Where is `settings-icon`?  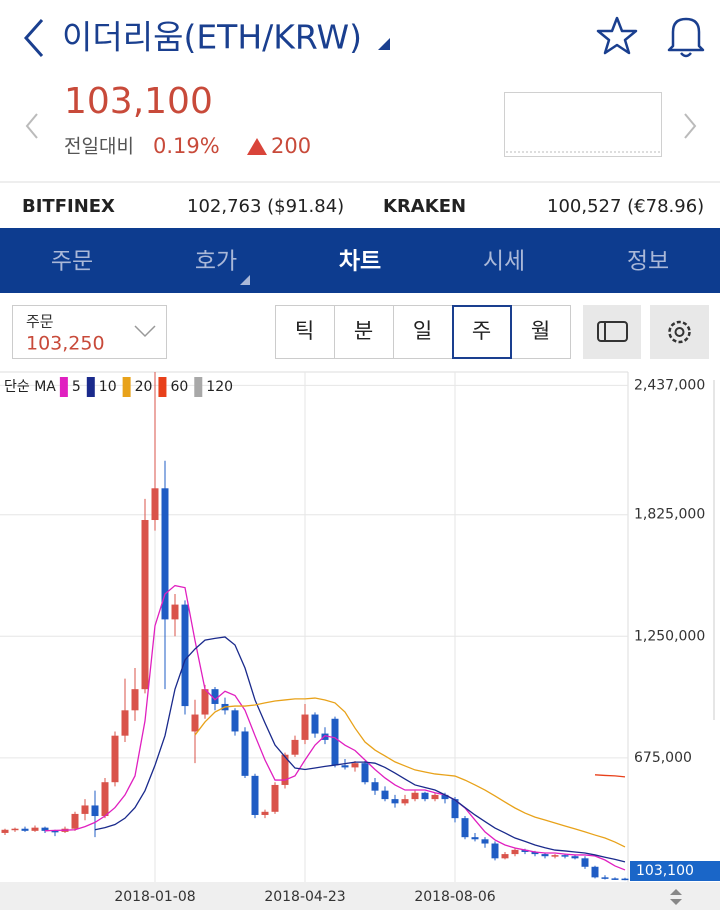 settings-icon is located at coordinates (679, 332).